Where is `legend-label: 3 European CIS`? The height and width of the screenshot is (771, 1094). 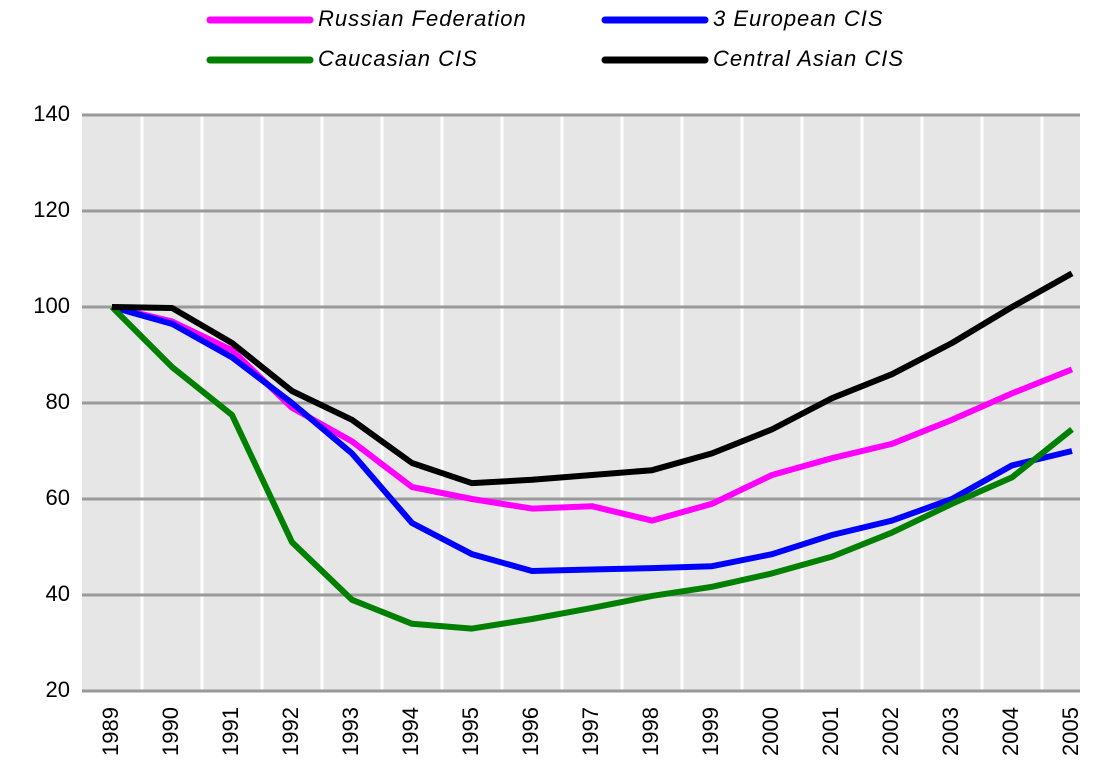 legend-label: 3 European CIS is located at coordinates (798, 18).